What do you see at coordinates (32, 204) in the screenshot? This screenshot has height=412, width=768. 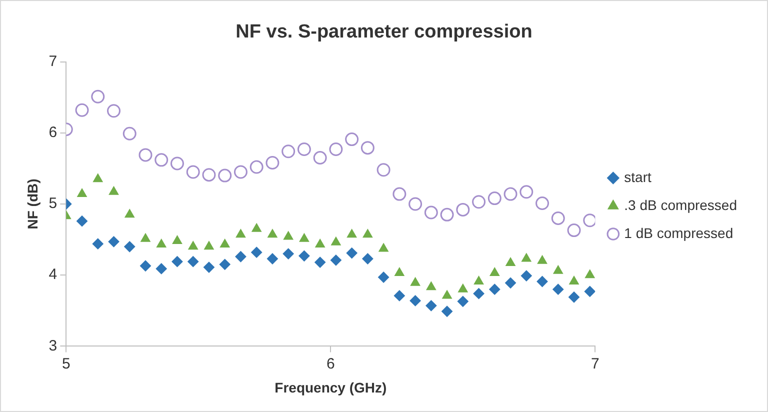 I see `y-axis-title: NF (dB)` at bounding box center [32, 204].